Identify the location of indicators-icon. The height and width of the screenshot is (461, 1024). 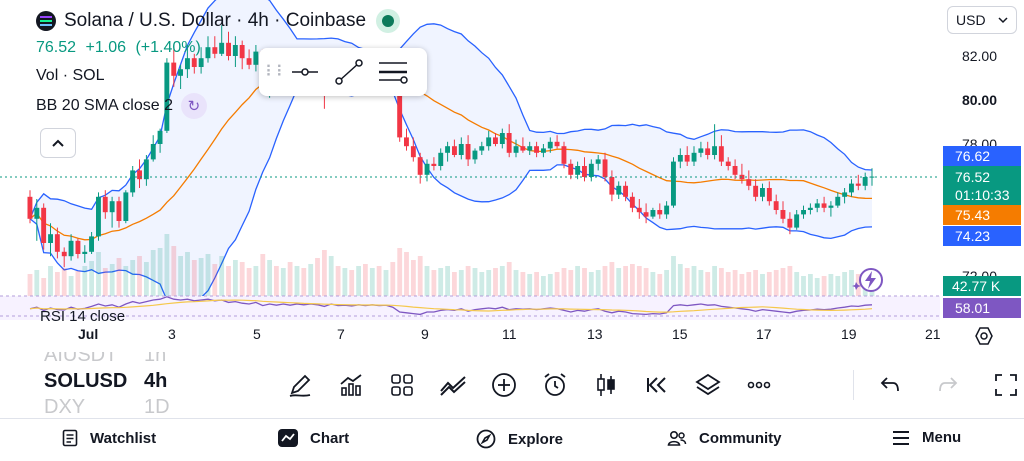
(351, 385).